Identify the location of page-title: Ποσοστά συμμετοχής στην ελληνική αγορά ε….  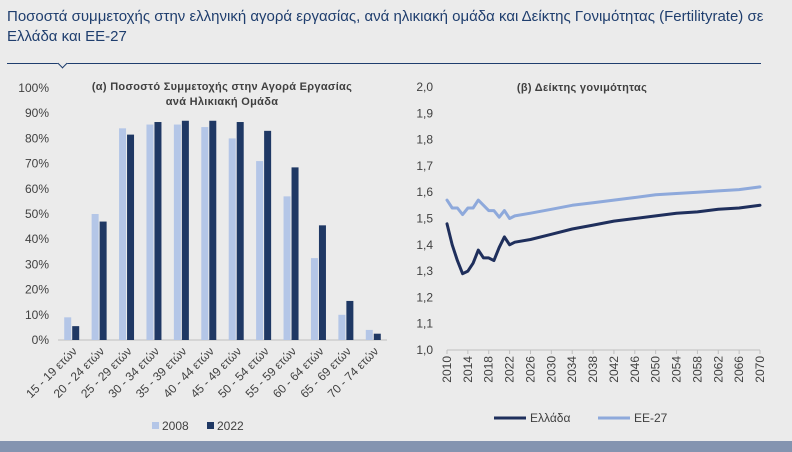
(385, 26).